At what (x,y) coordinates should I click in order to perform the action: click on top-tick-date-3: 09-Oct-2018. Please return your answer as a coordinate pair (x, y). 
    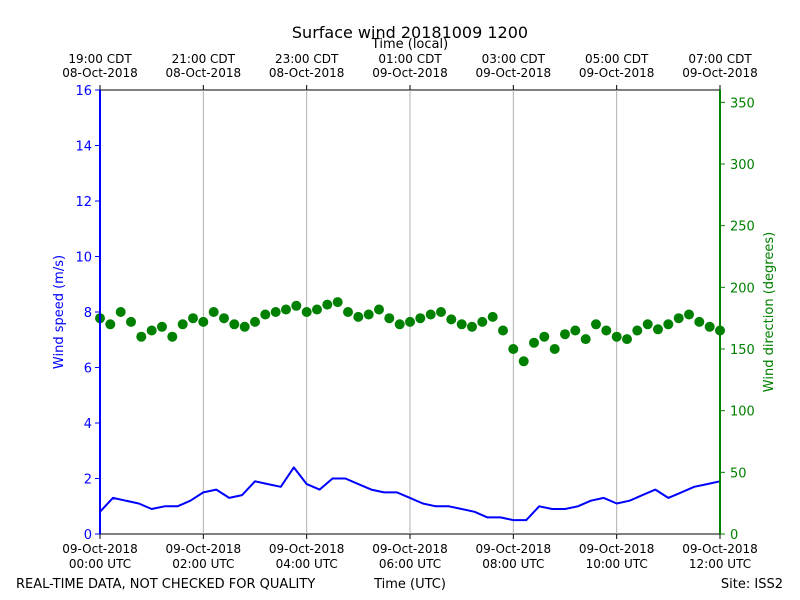
    Looking at the image, I should click on (410, 73).